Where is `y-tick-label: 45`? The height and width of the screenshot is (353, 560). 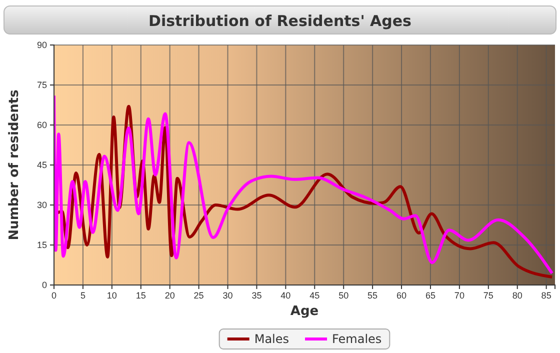 y-tick-label: 45 is located at coordinates (41, 165).